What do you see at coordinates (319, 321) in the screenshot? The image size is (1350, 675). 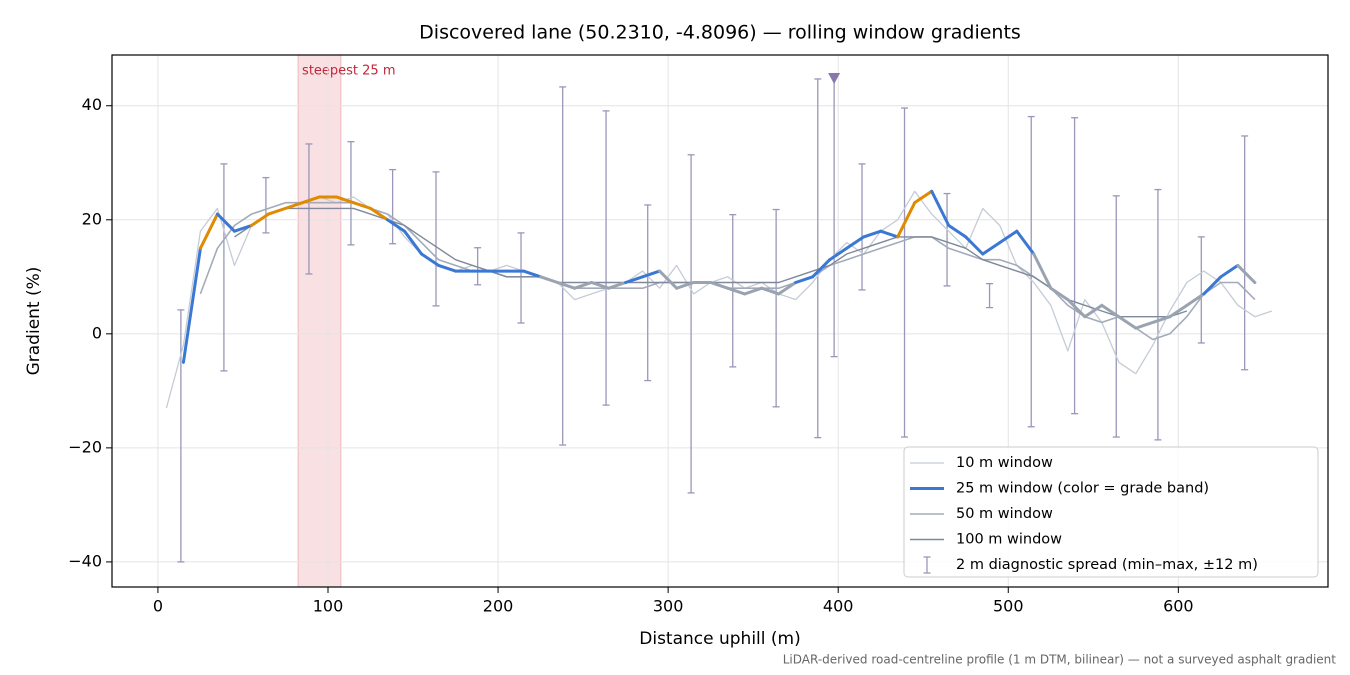 I see `shaded-span` at bounding box center [319, 321].